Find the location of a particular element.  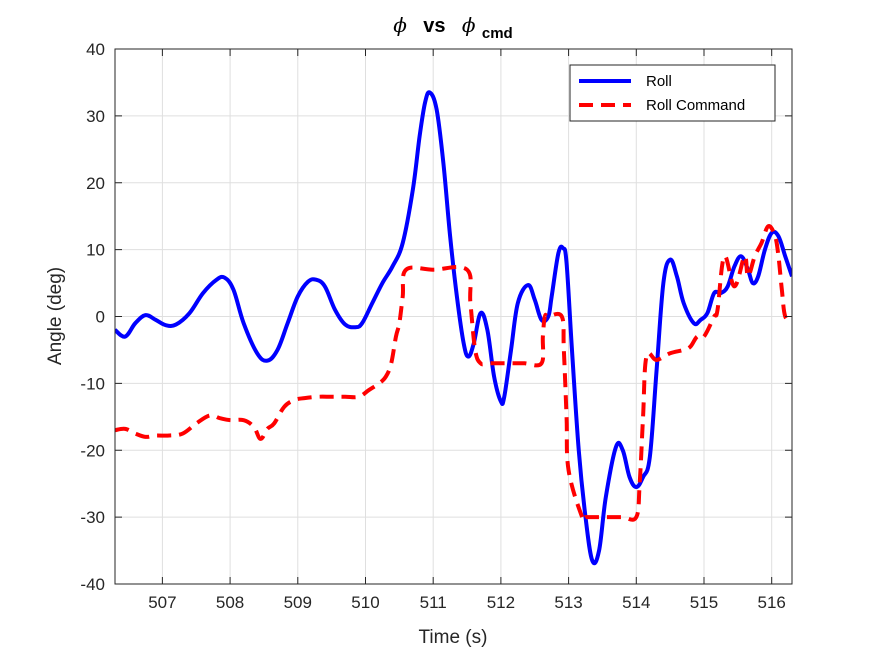

y-axis-label: Angle (deg) is located at coordinates (55, 316).